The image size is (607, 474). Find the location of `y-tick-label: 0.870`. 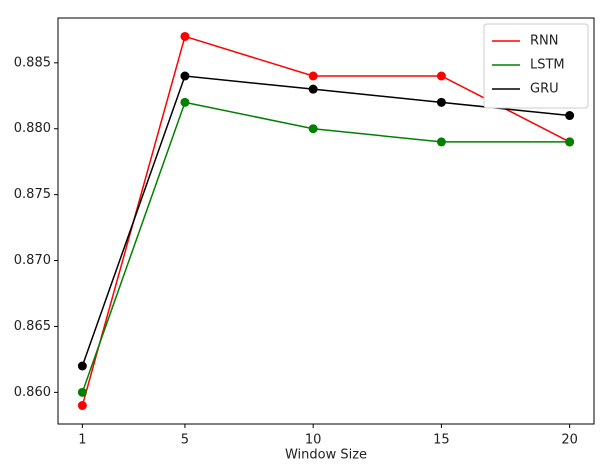

y-tick-label: 0.870 is located at coordinates (32, 260).